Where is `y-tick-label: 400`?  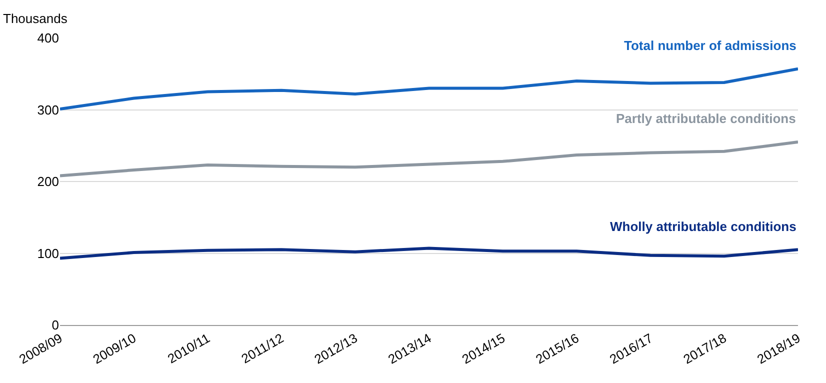 y-tick-label: 400 is located at coordinates (48, 38).